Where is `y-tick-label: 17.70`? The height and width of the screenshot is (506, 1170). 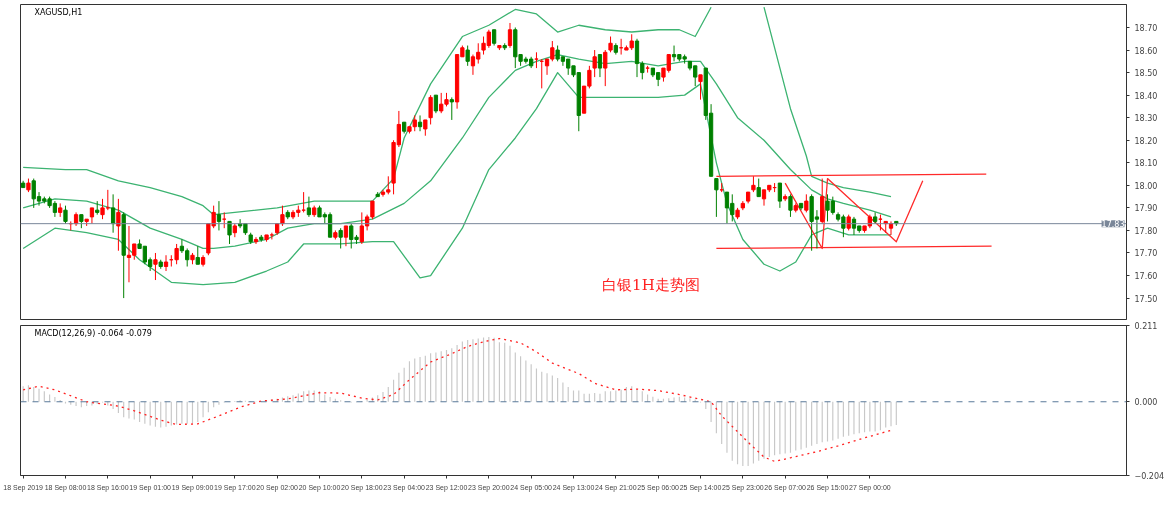 y-tick-label: 17.70 is located at coordinates (1146, 254).